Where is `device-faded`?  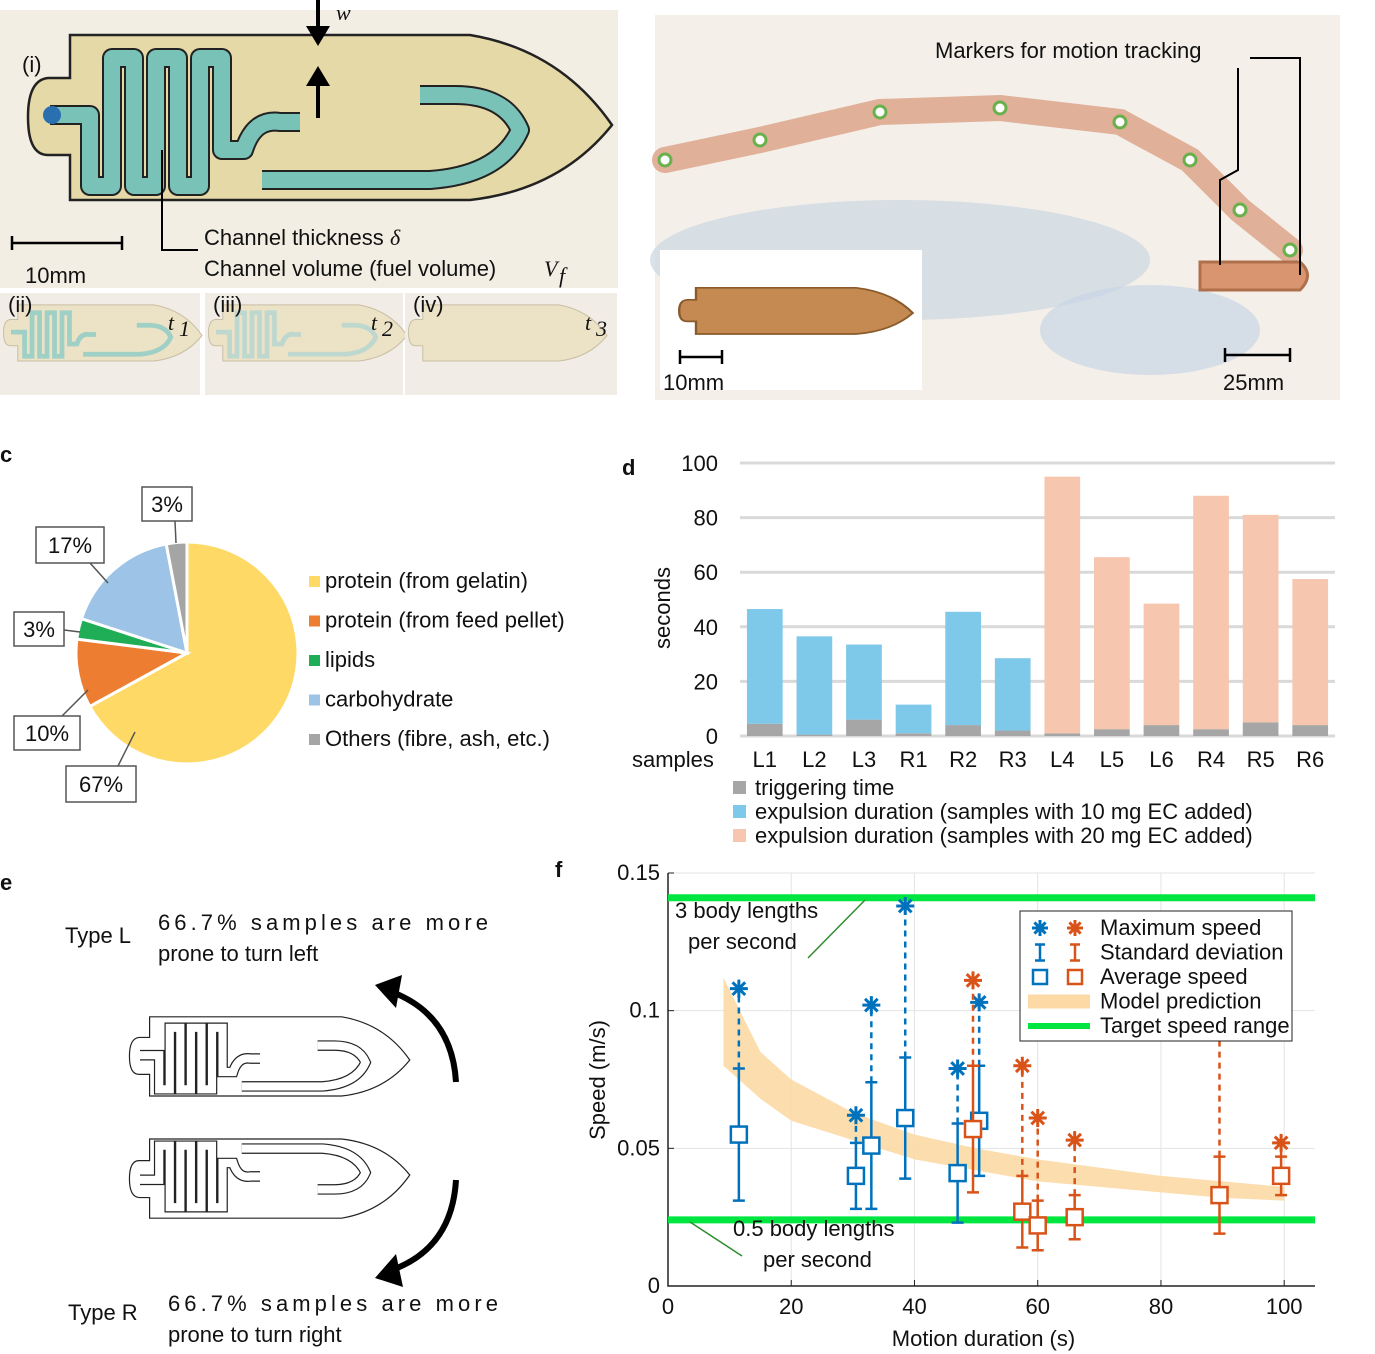 device-faded is located at coordinates (508, 333).